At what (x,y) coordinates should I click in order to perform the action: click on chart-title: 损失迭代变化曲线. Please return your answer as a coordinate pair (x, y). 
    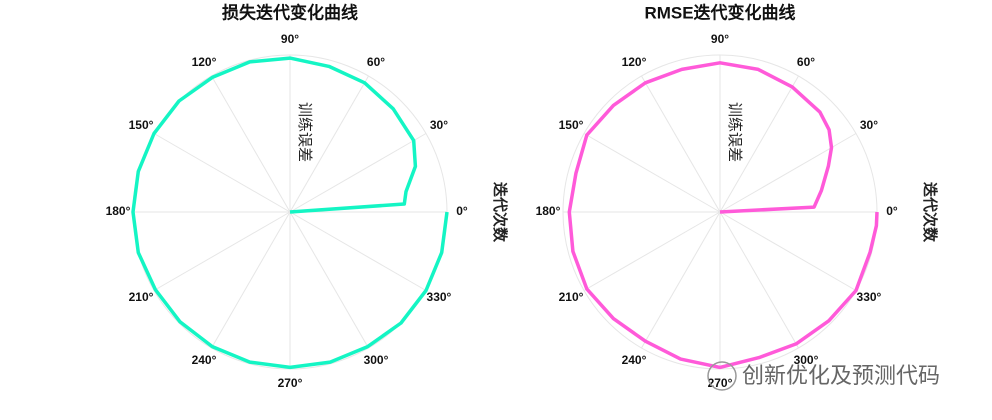
    Looking at the image, I should click on (290, 12).